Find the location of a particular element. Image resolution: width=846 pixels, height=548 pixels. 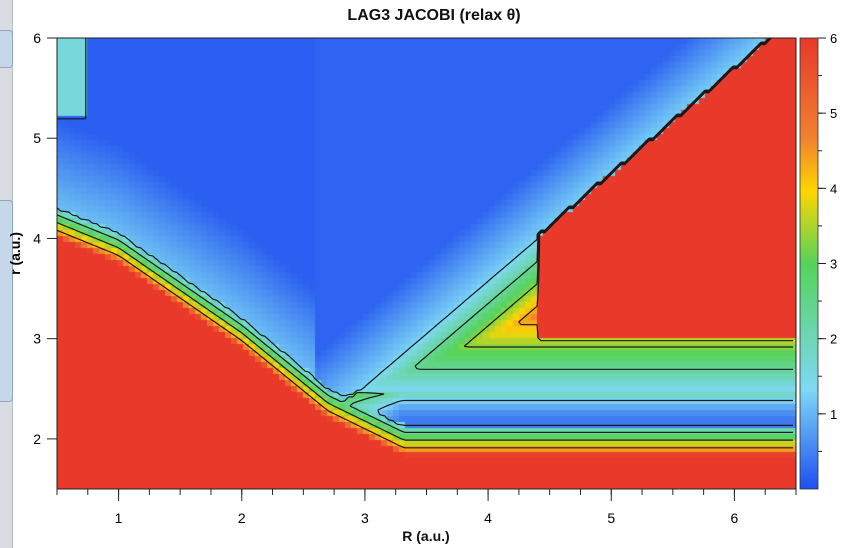

window-edge-button is located at coordinates (6, 49).